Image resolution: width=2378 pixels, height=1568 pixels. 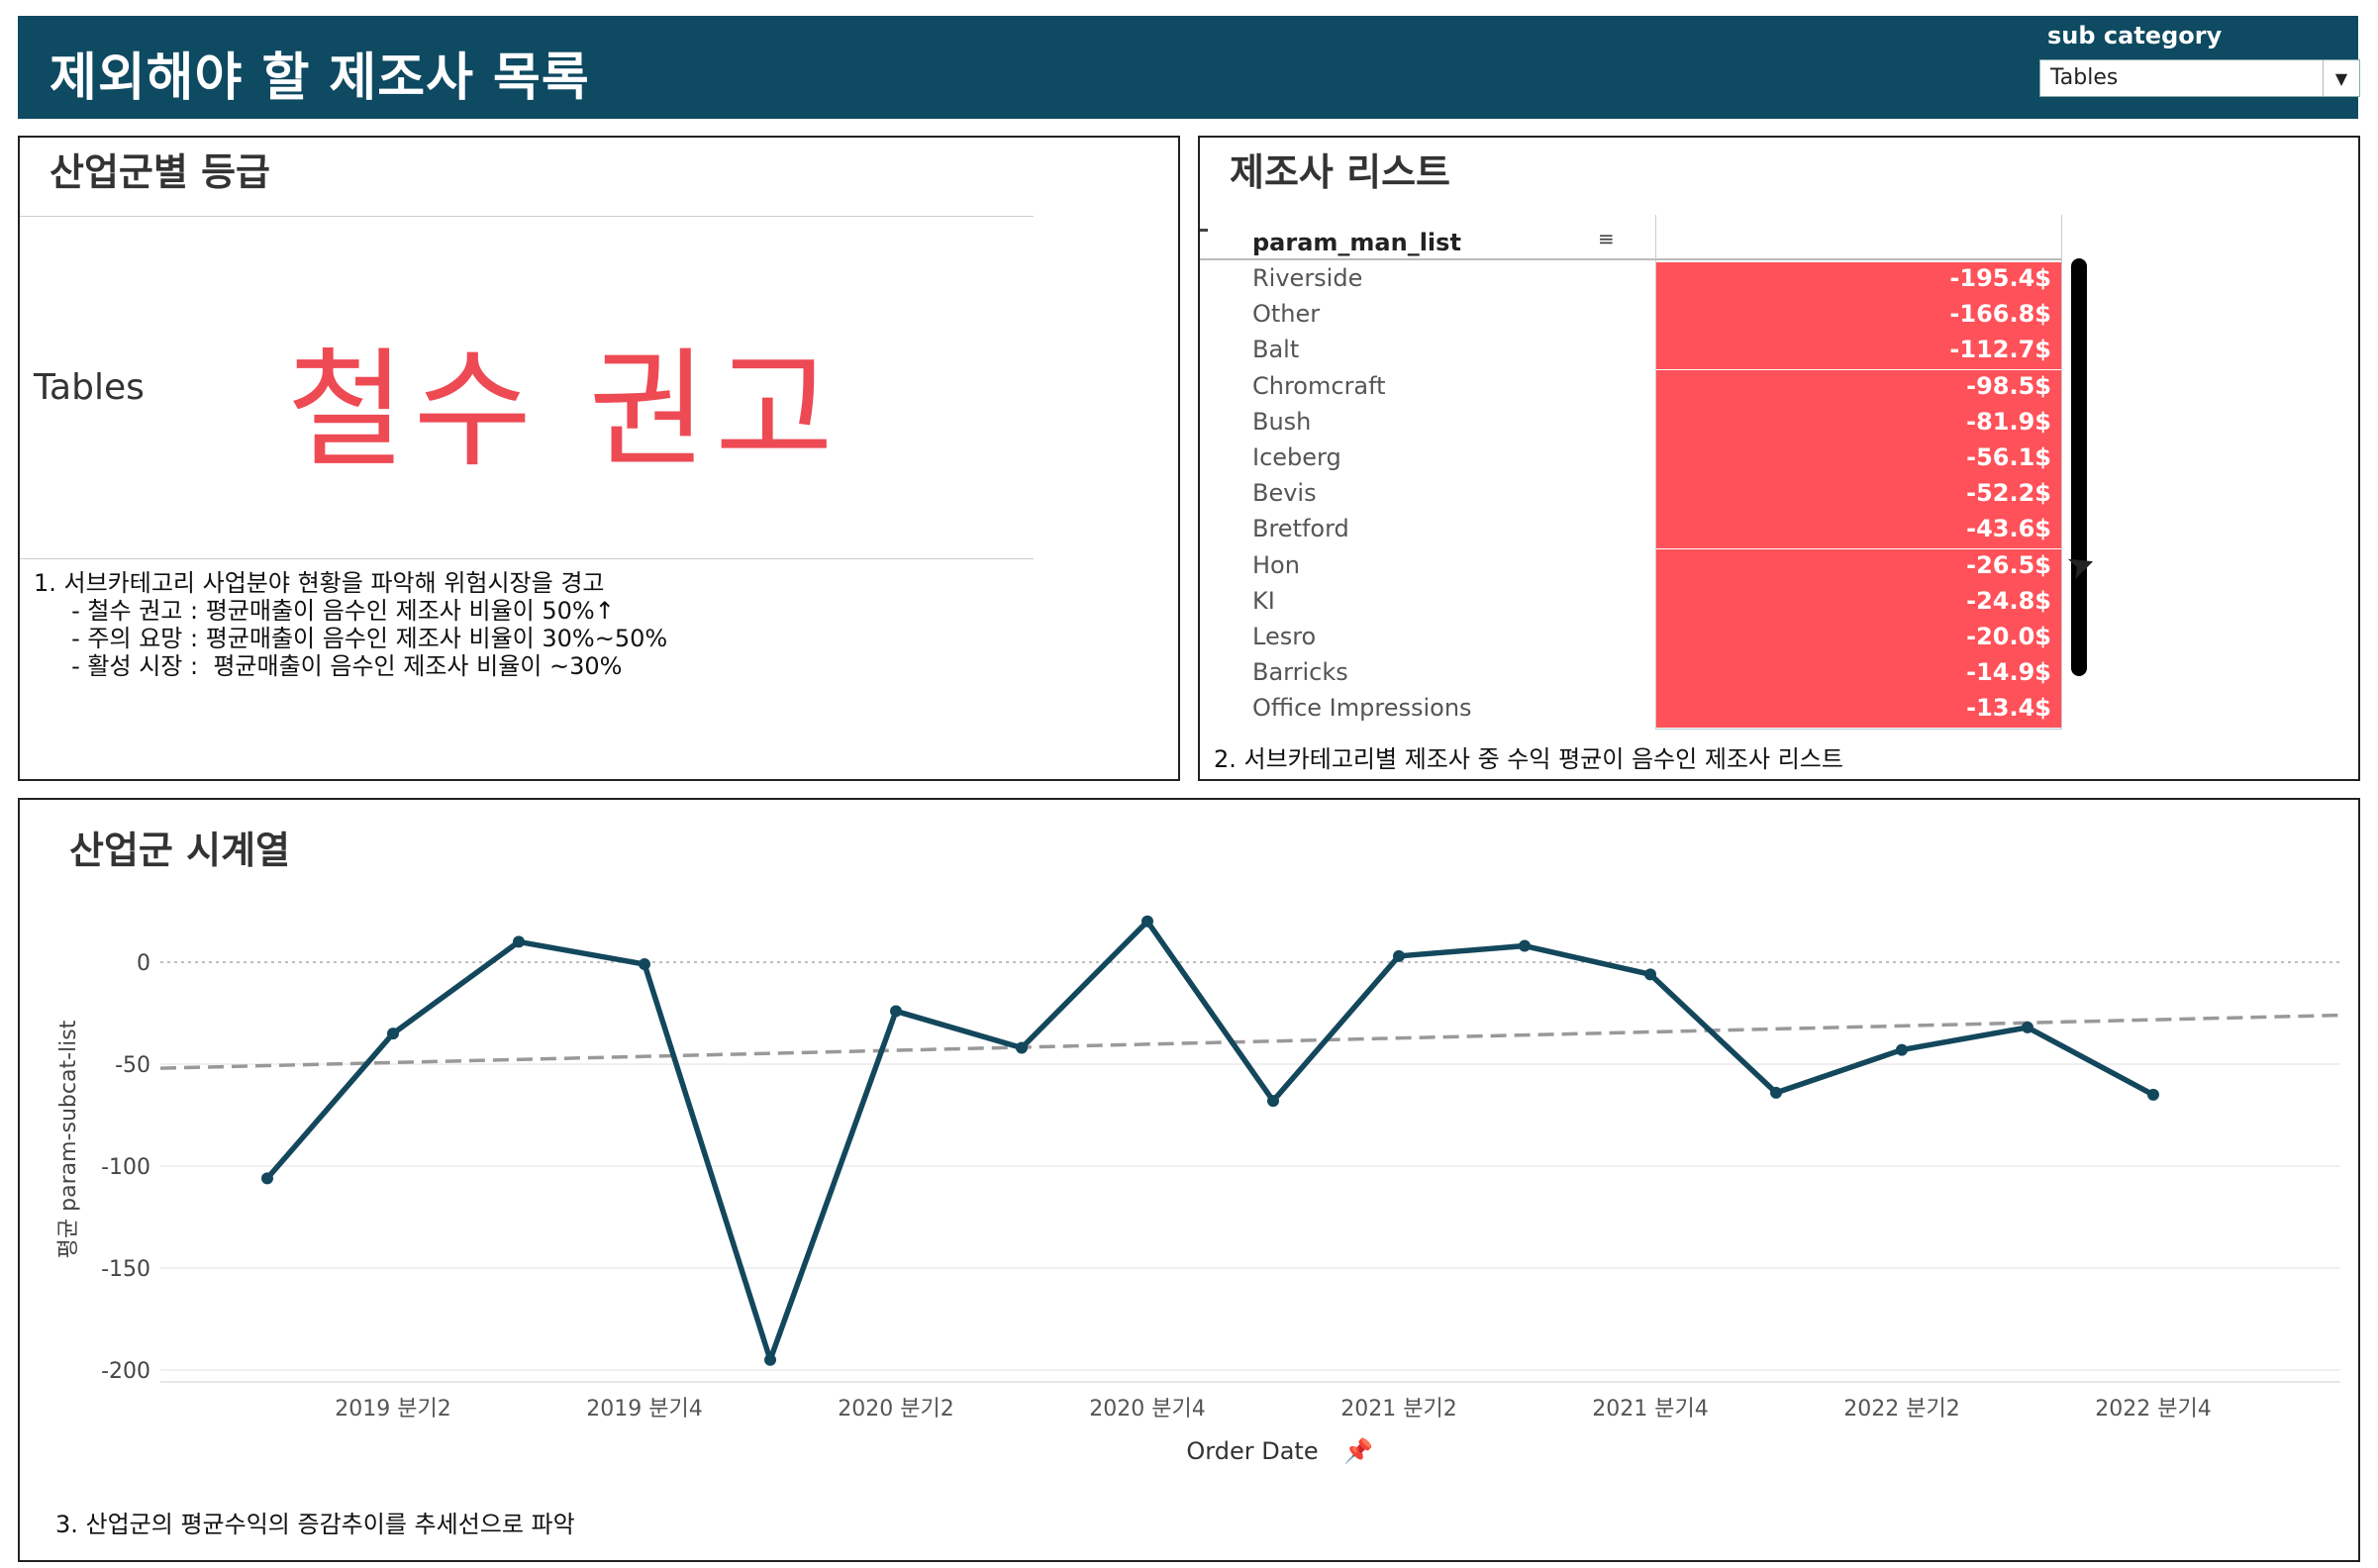 What do you see at coordinates (1340, 172) in the screenshot?
I see `manufacturer-panel-title: 제조사 리스트` at bounding box center [1340, 172].